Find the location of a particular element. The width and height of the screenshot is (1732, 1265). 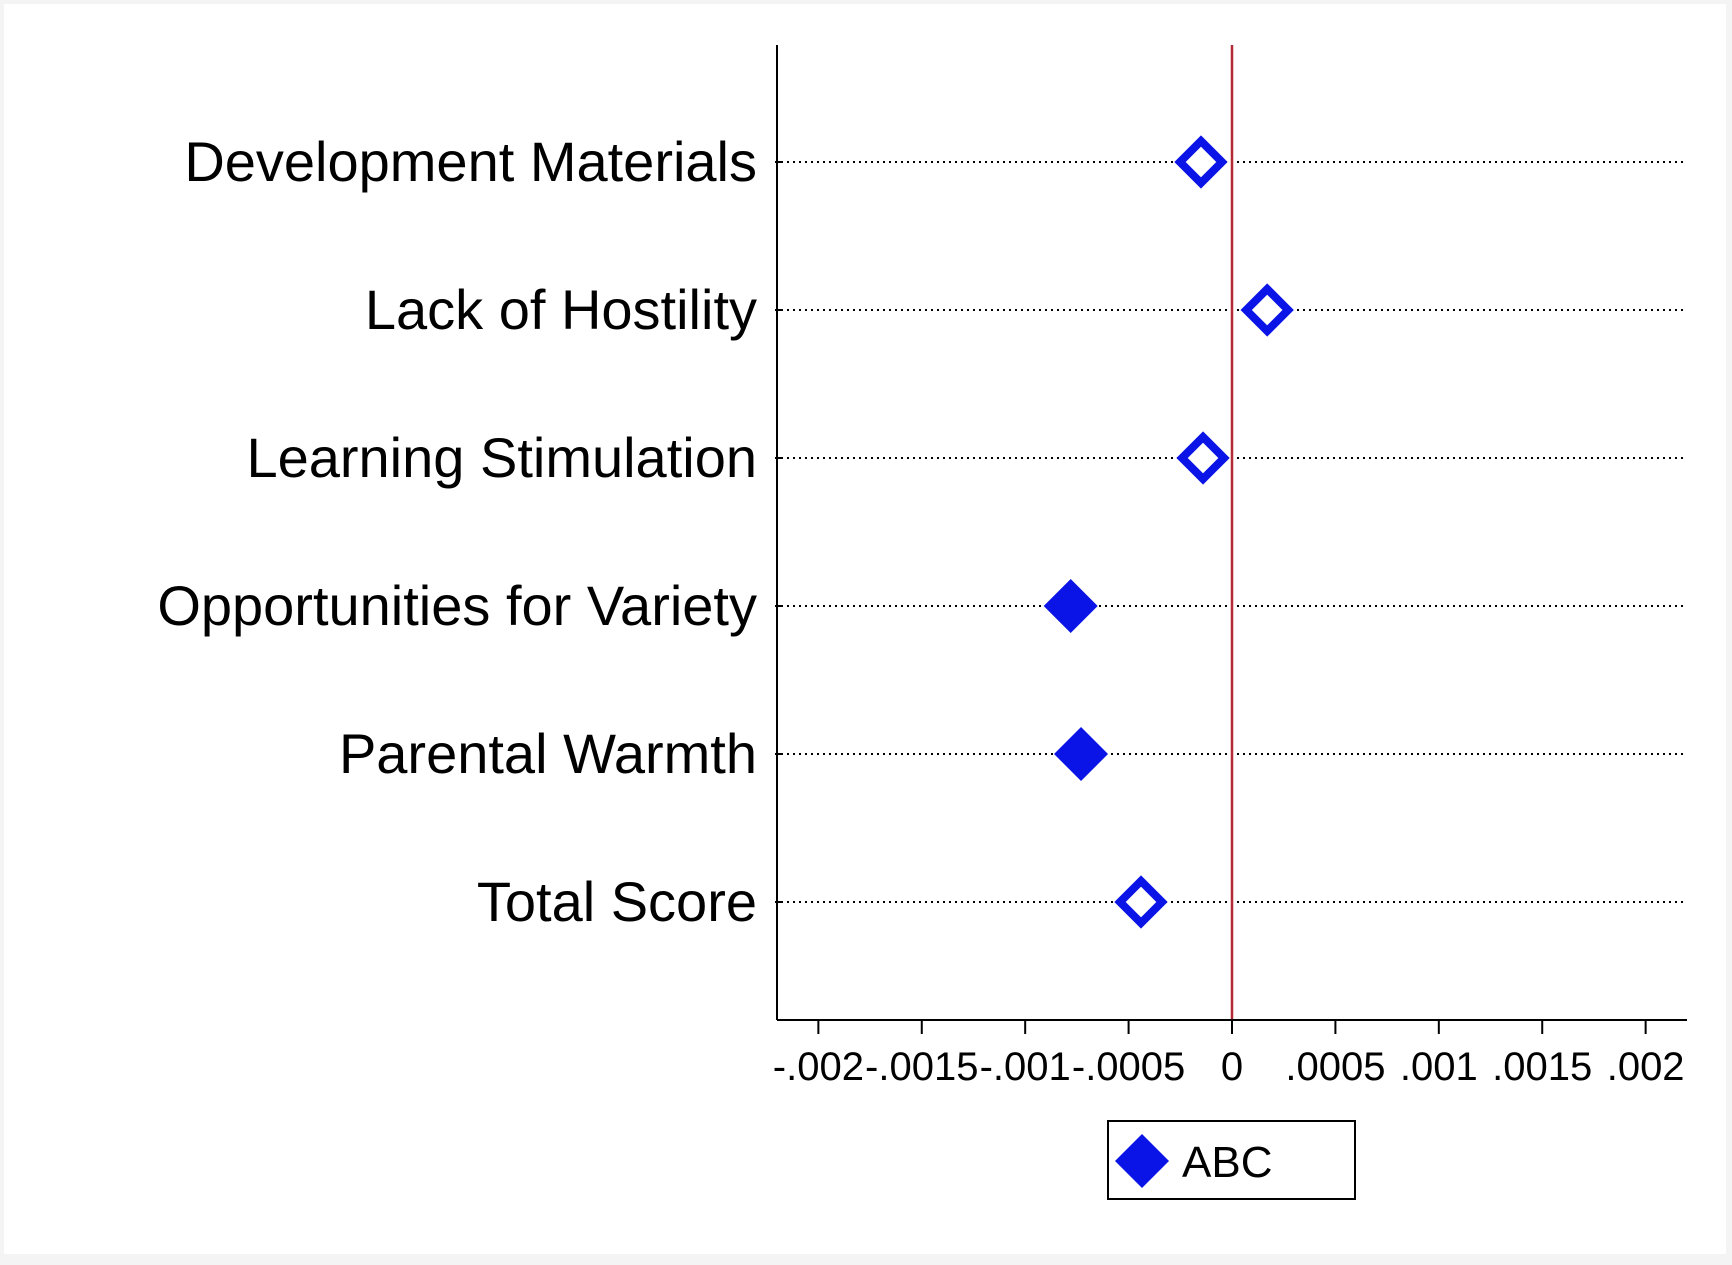

category-label: Total Score is located at coordinates (617, 901).